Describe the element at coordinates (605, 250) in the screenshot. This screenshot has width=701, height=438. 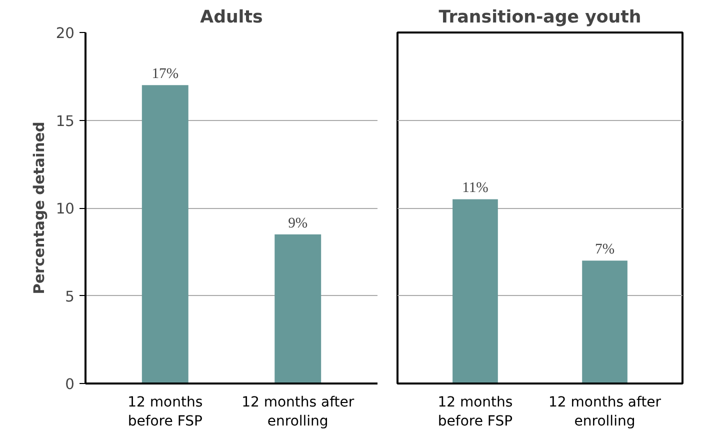
I see `data-label: 7%` at that location.